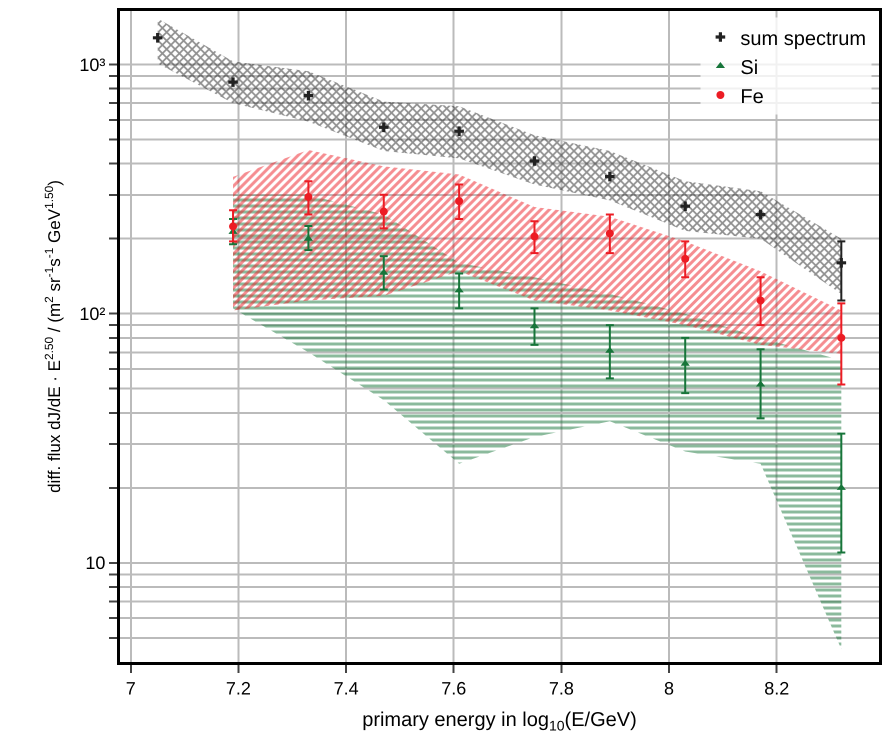  What do you see at coordinates (131, 688) in the screenshot?
I see `x-tick-label: 7` at bounding box center [131, 688].